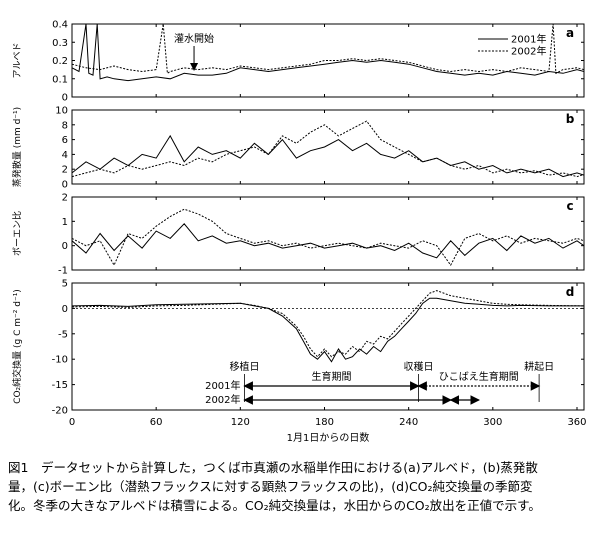  I want to click on y-tick-label: 0.2, so click(60, 61).